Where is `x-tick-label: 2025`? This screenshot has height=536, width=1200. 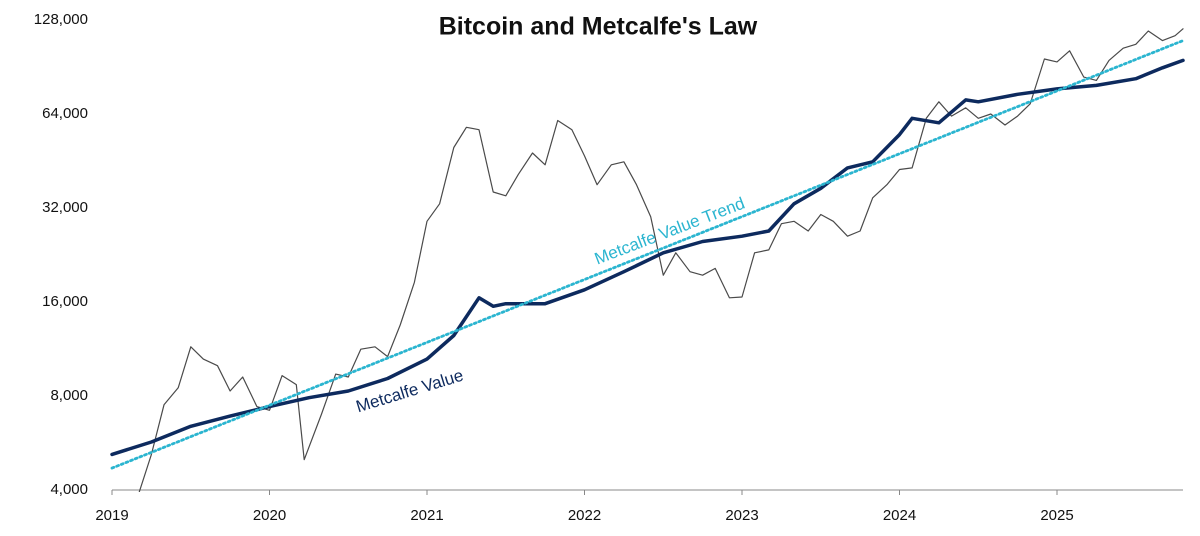
x-tick-label: 2025 is located at coordinates (1056, 515).